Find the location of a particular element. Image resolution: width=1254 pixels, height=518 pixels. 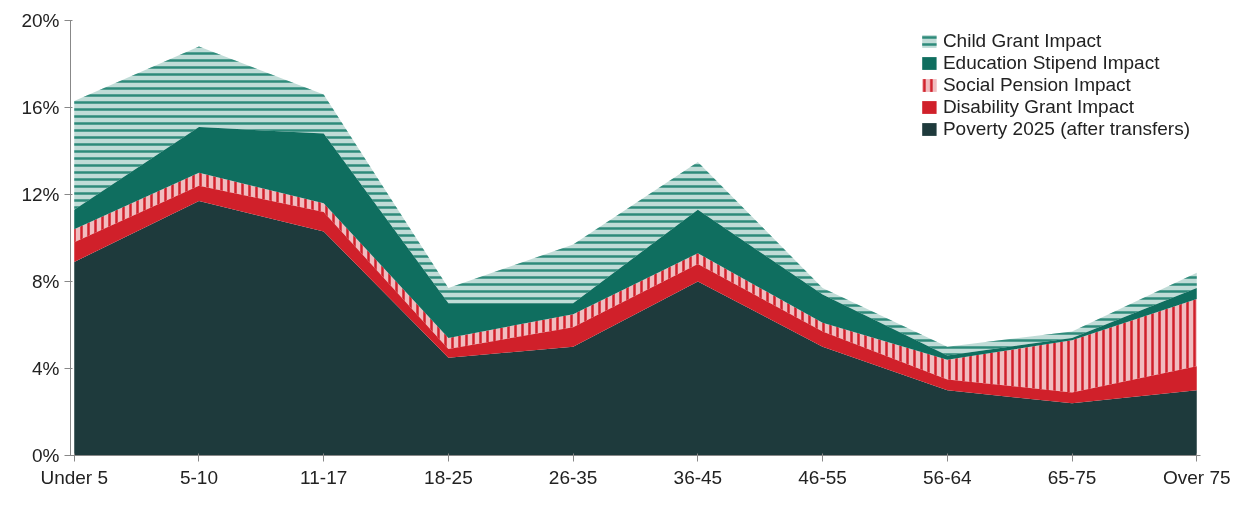

x-tick-label: 18-25 is located at coordinates (448, 477).